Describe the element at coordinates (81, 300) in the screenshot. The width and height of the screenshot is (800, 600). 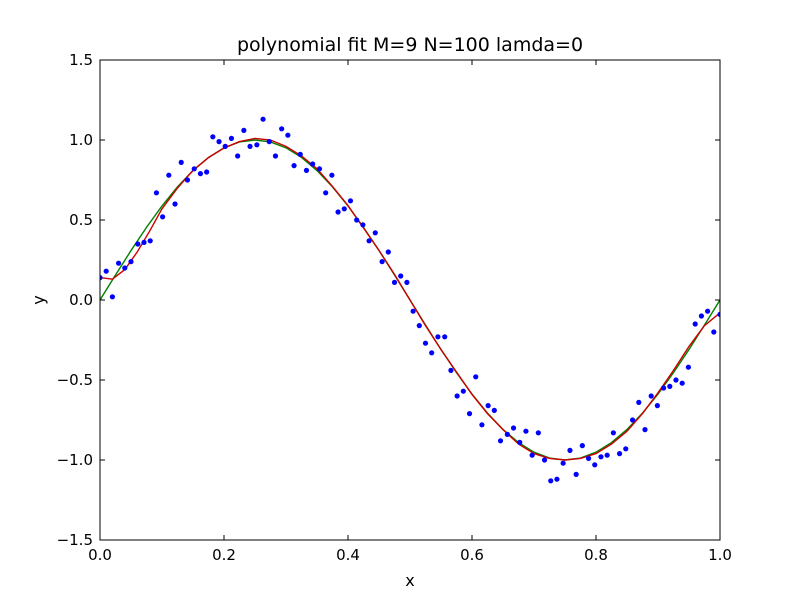
I see `y-tick-label: 0.0` at that location.